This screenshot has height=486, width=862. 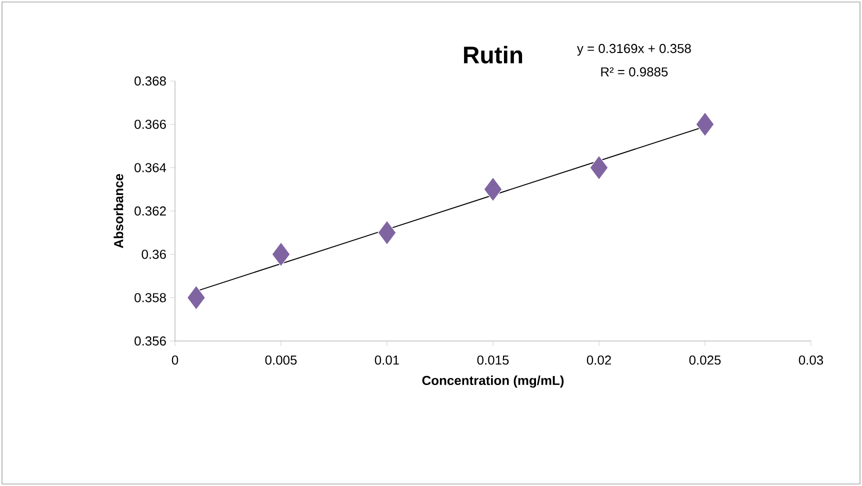 What do you see at coordinates (119, 211) in the screenshot?
I see `y-axis-title: Absorbance` at bounding box center [119, 211].